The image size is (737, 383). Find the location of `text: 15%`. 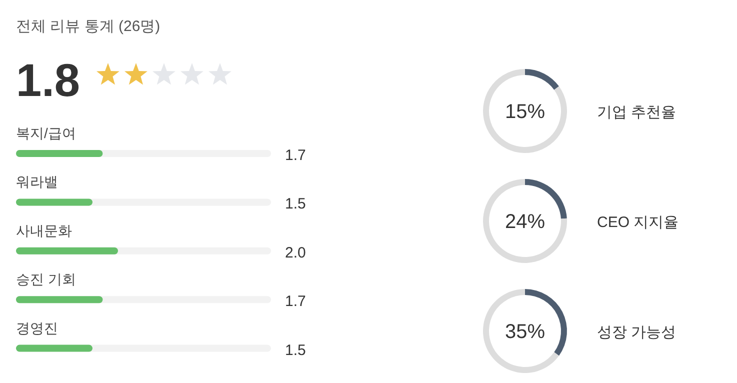

text: 15% is located at coordinates (525, 112).